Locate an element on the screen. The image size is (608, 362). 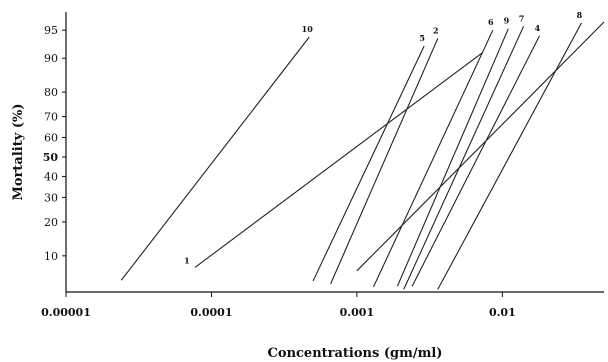
y-ticks: 10 20 30 40 50 60 70 80 90 95 is located at coordinates (54, 143).